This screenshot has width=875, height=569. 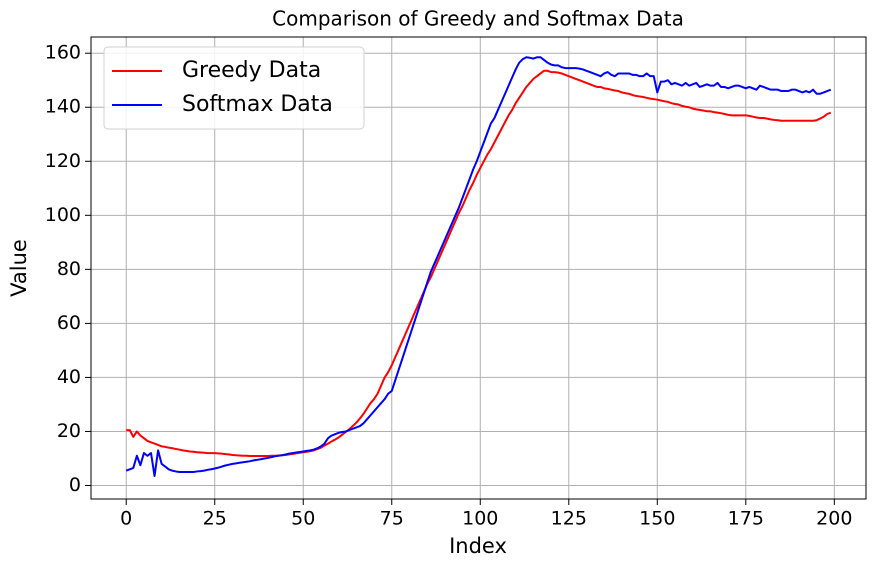 What do you see at coordinates (569, 519) in the screenshot?
I see `x-tick-label: 125` at bounding box center [569, 519].